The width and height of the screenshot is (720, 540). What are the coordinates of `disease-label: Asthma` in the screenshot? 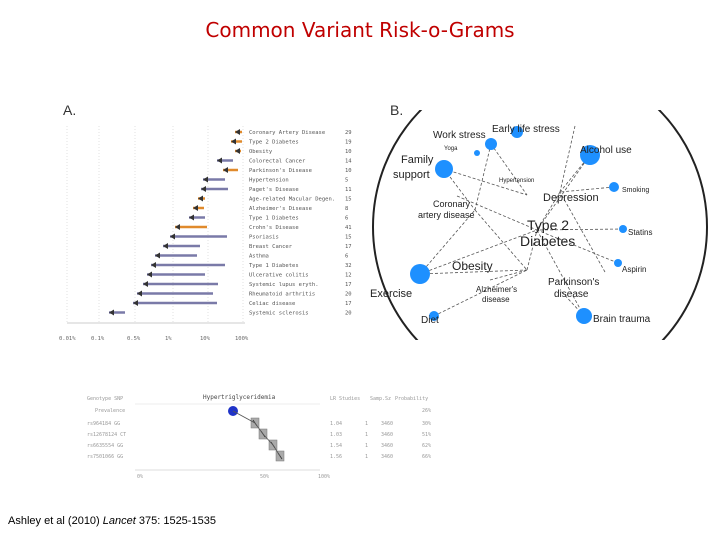 It's located at (259, 257).